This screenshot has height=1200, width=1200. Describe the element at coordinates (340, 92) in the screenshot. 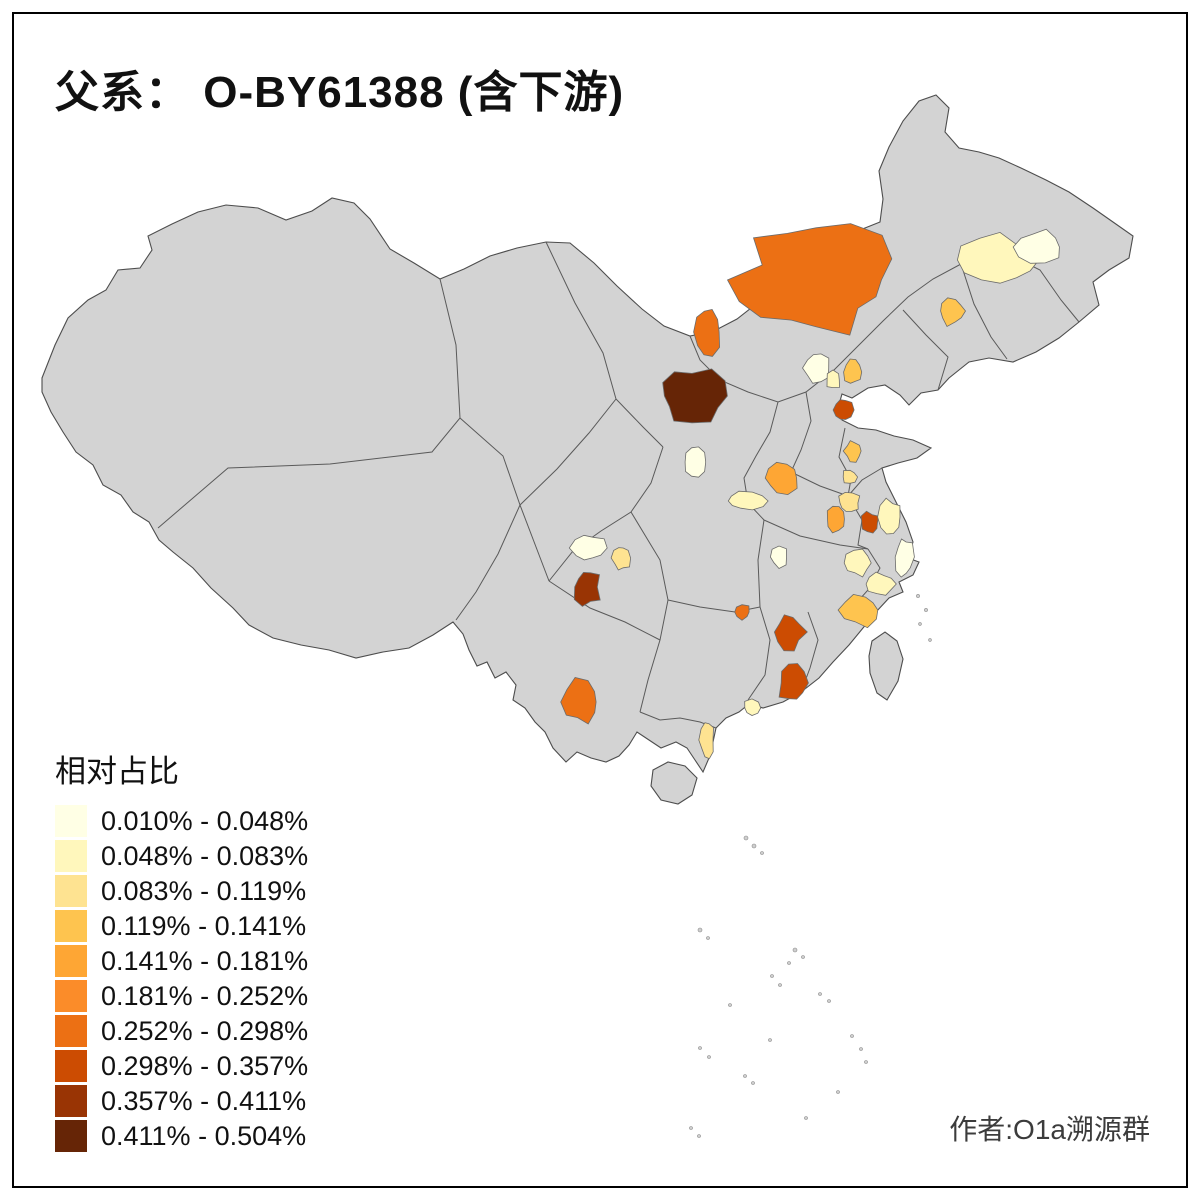

I see `map-title: 父系： O-BY61388 (含下游)` at that location.